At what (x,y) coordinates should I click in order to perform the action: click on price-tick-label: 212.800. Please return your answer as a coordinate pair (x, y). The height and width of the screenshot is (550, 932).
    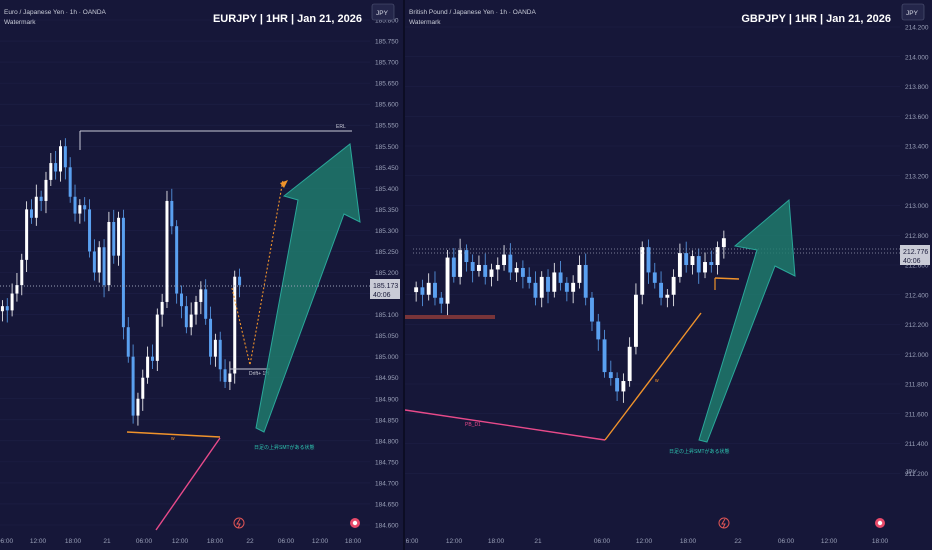
    Looking at the image, I should click on (917, 236).